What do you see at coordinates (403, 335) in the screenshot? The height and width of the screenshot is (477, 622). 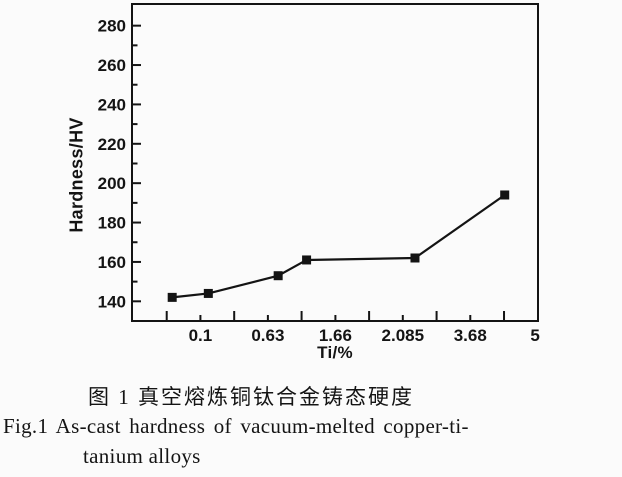 I see `x-axis-tick-label: 2.085` at bounding box center [403, 335].